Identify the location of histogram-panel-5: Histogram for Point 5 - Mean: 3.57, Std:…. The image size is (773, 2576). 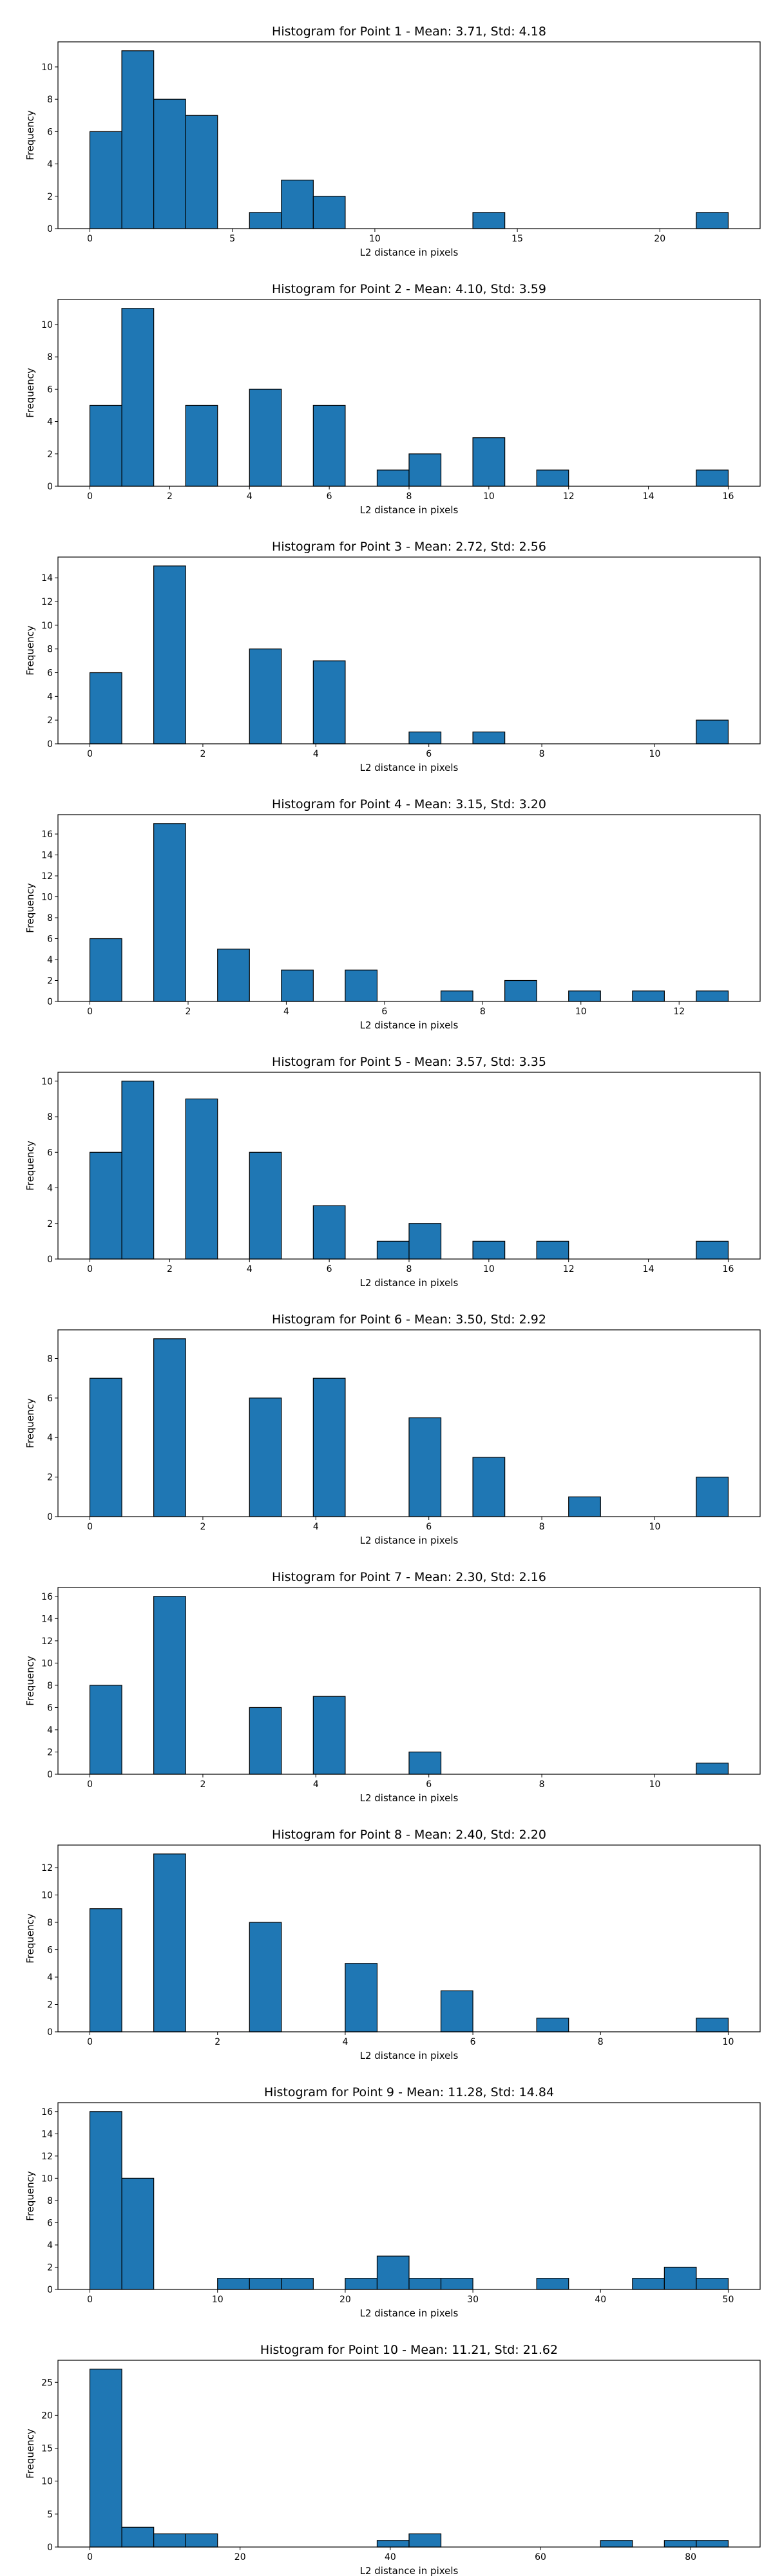
(392, 1172).